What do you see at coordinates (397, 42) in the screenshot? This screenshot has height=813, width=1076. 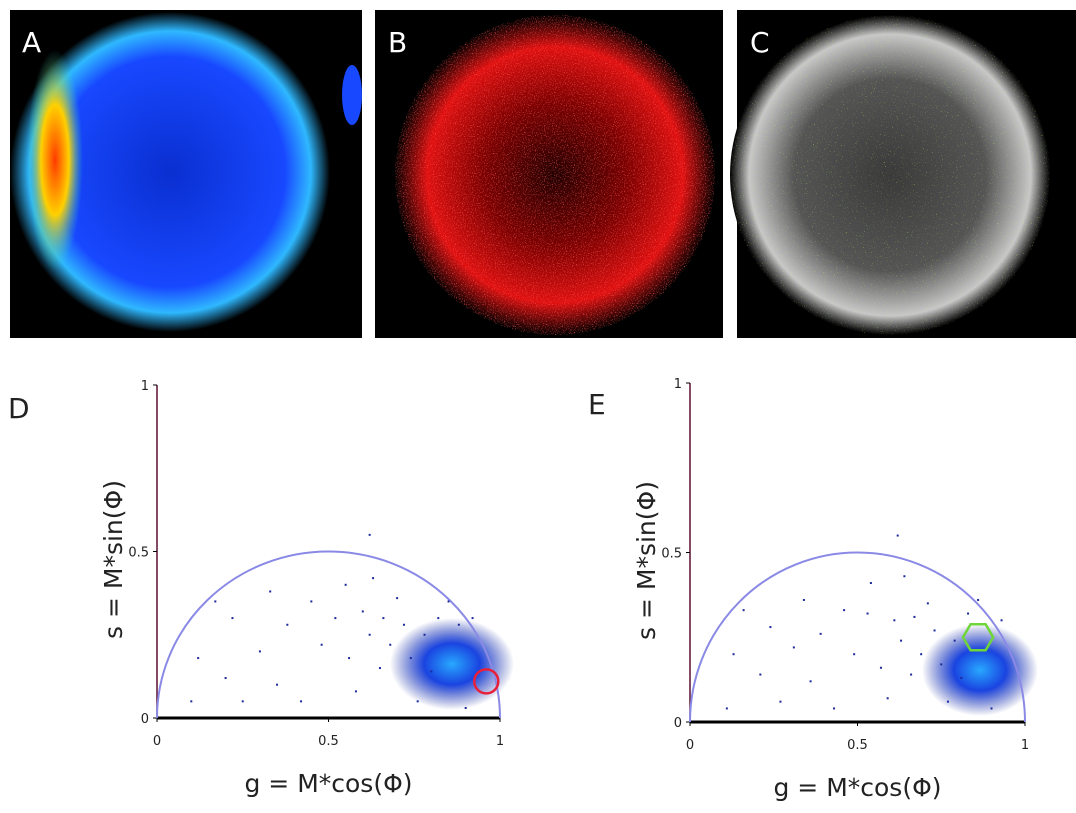 I see `panel-label: B` at bounding box center [397, 42].